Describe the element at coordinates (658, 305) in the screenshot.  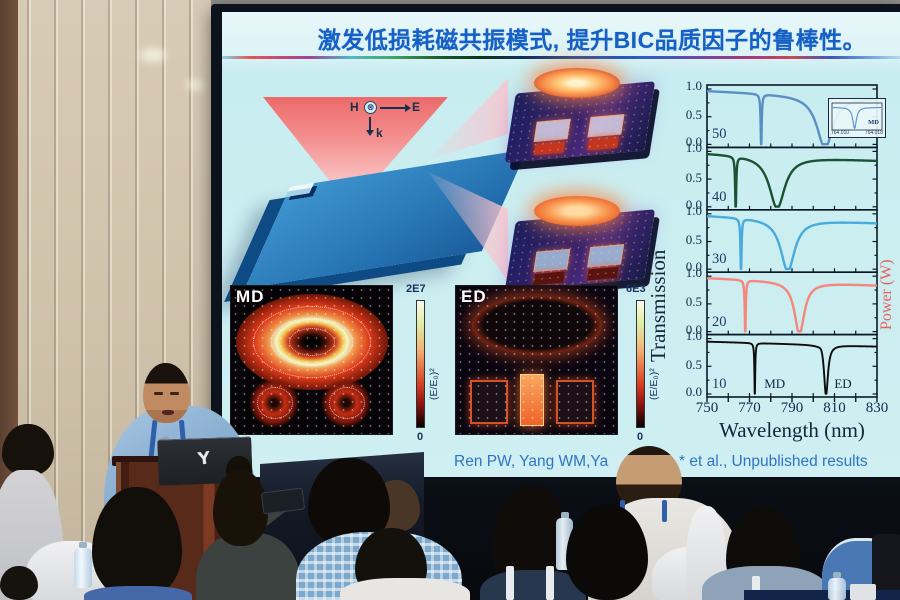
I see `y-axis-title: Transmission` at that location.